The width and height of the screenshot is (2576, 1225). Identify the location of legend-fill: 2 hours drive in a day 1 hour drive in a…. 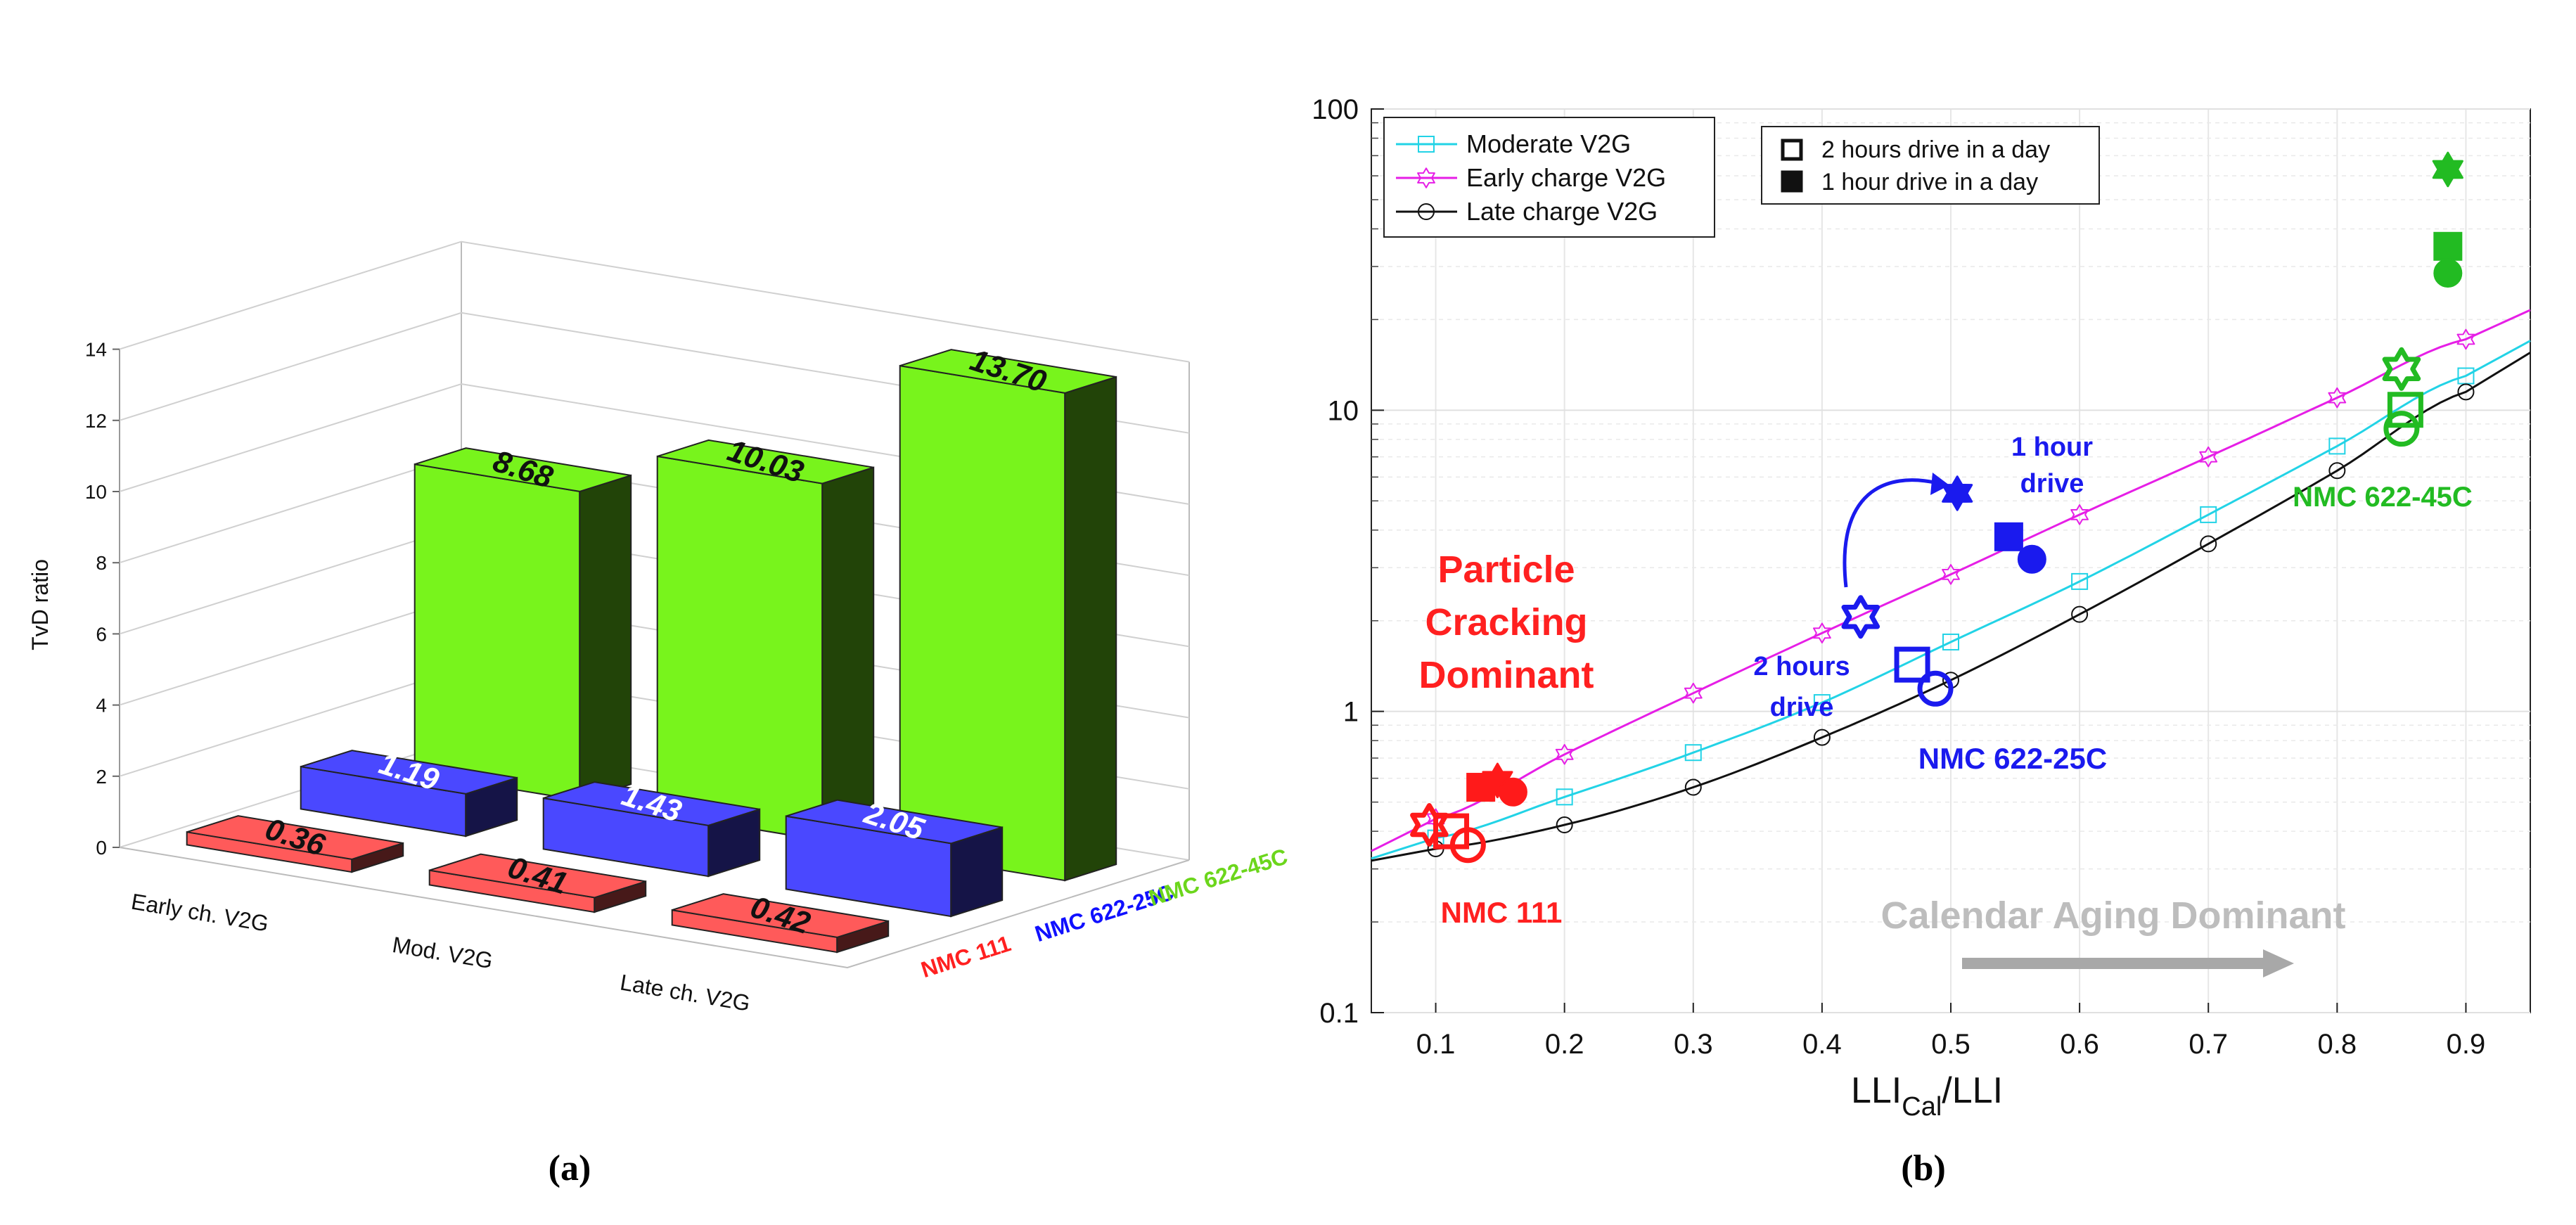
(1930, 166).